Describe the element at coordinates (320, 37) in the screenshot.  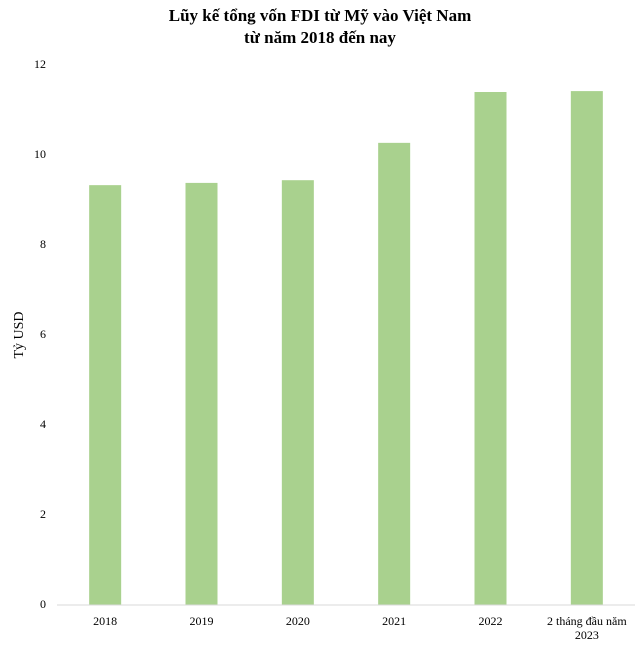
I see `chart-subtitle: từ năm 2018 đến nay` at that location.